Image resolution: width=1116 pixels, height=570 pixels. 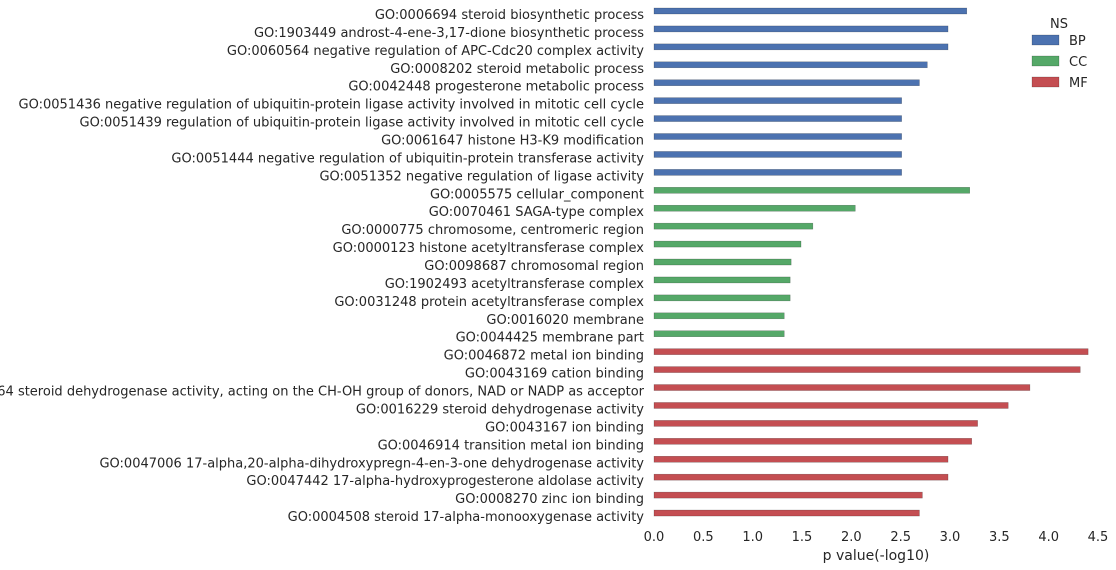 What do you see at coordinates (999, 537) in the screenshot?
I see `x-tick-label: 3.5` at bounding box center [999, 537].